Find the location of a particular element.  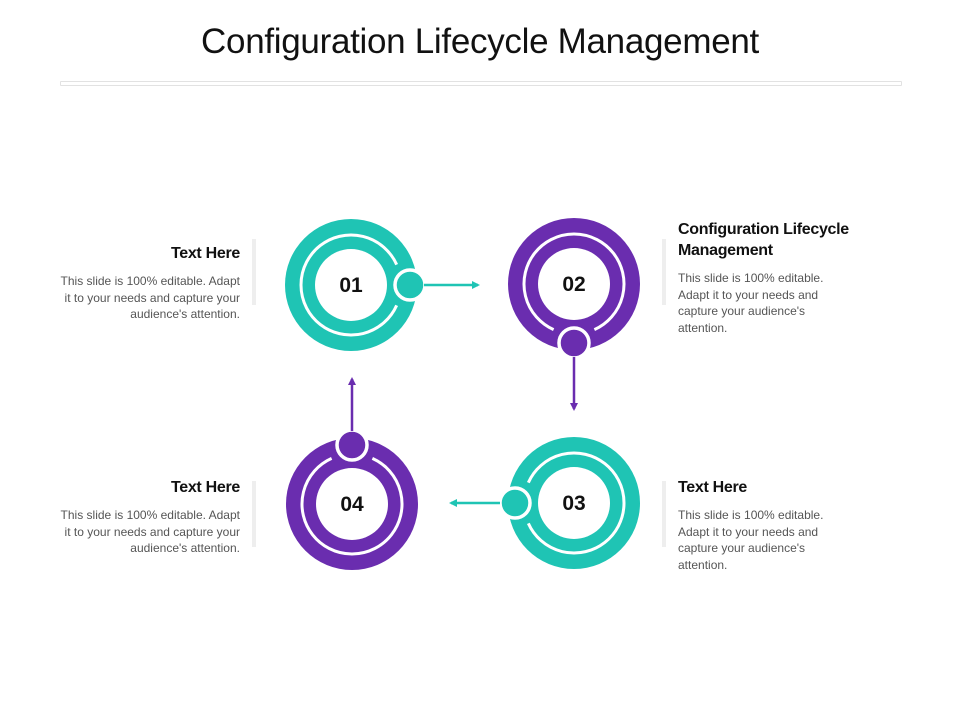

step-heading: Configuration Lifecycle Management is located at coordinates (763, 240).